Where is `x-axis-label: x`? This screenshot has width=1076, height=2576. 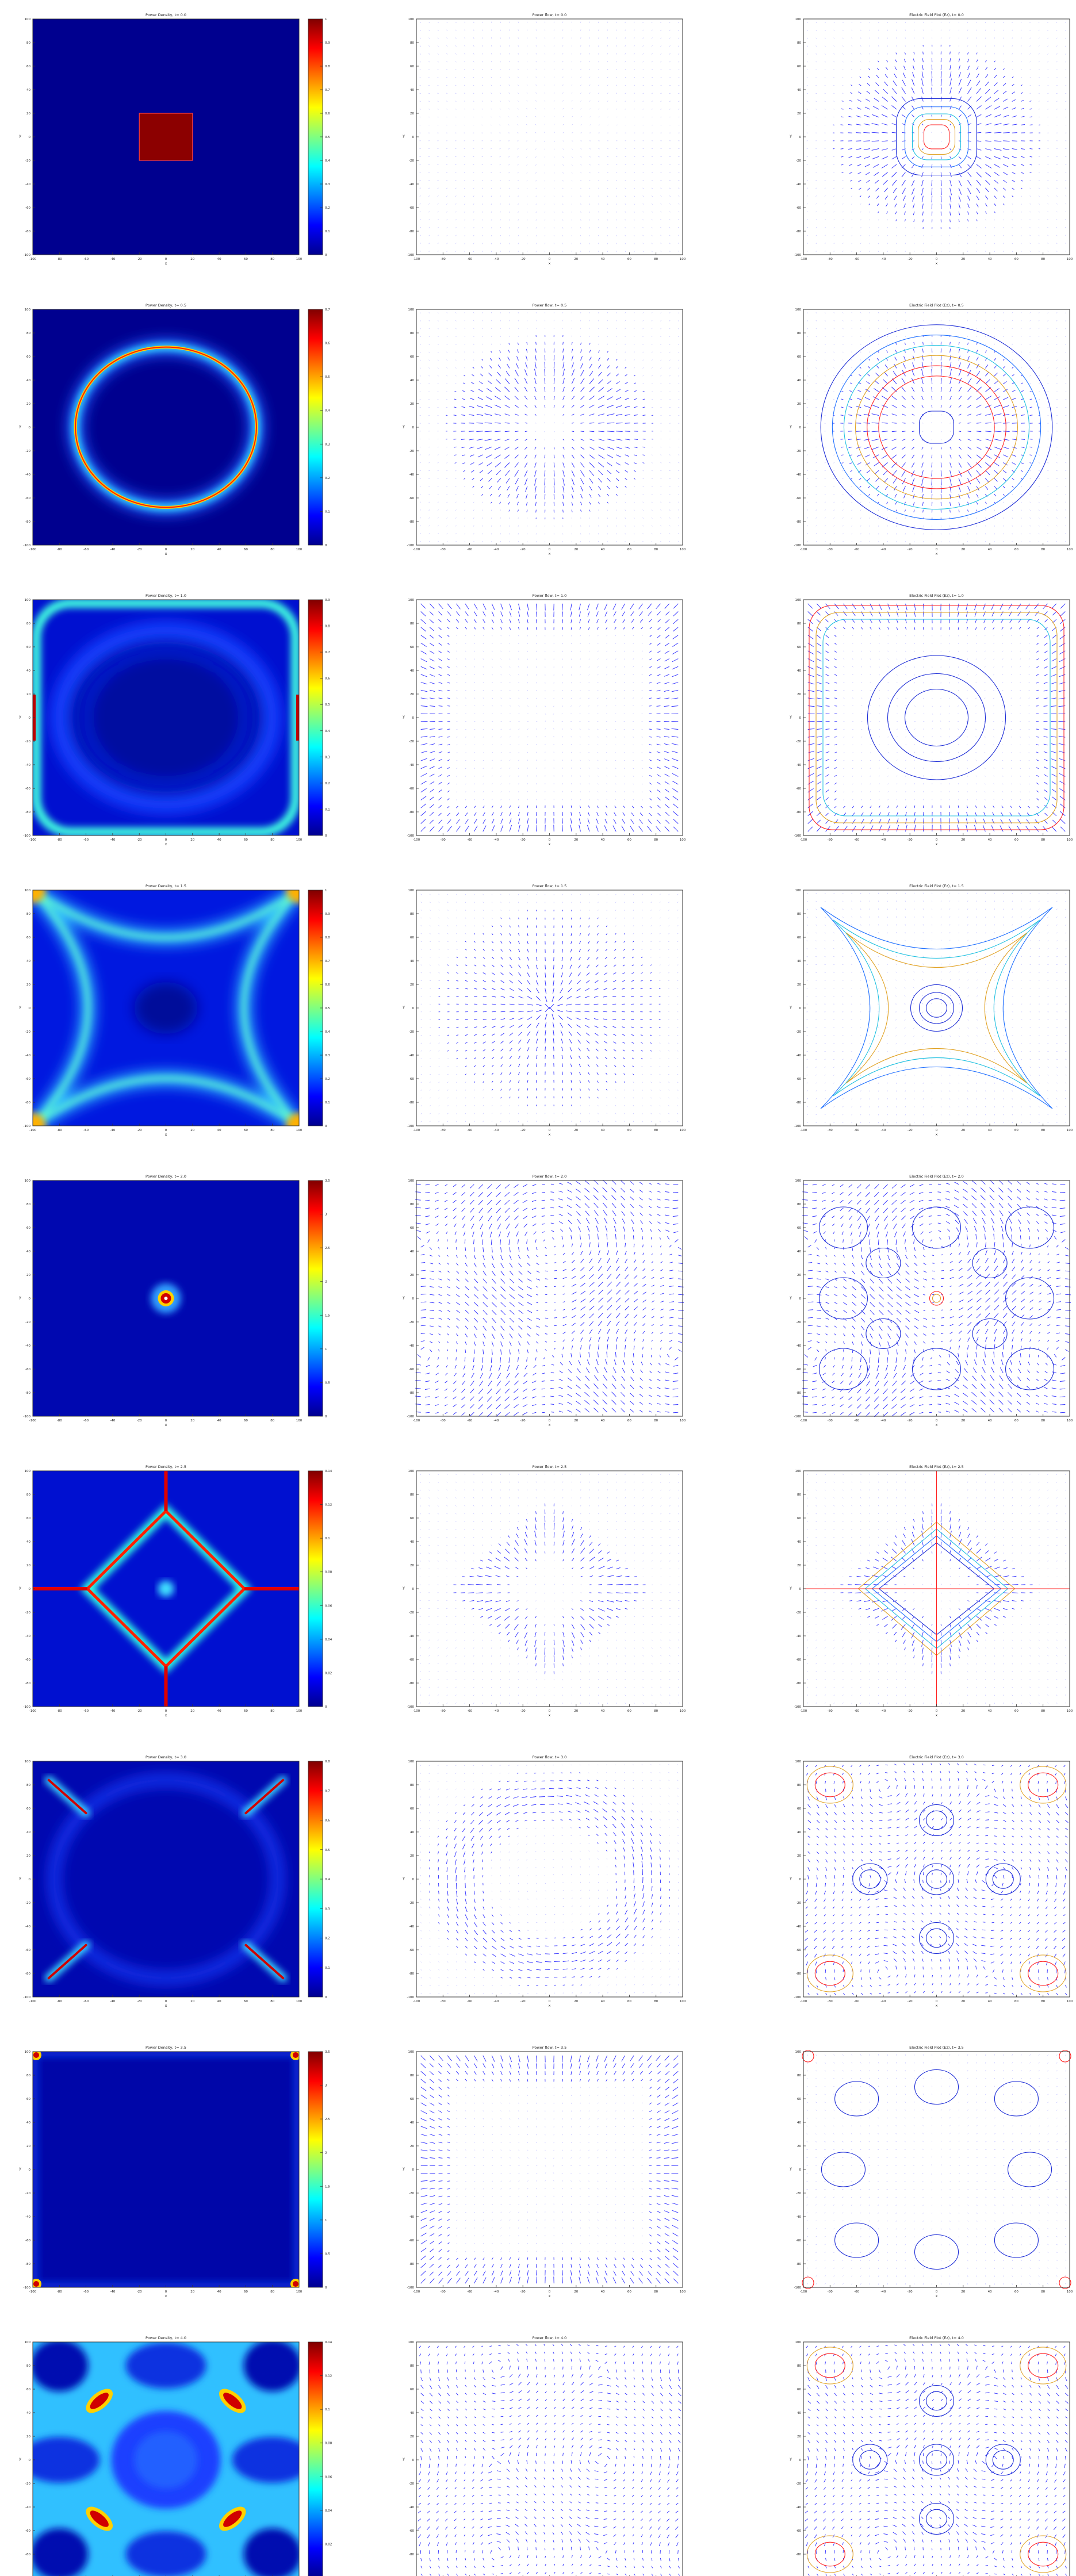 x-axis-label: x is located at coordinates (166, 844).